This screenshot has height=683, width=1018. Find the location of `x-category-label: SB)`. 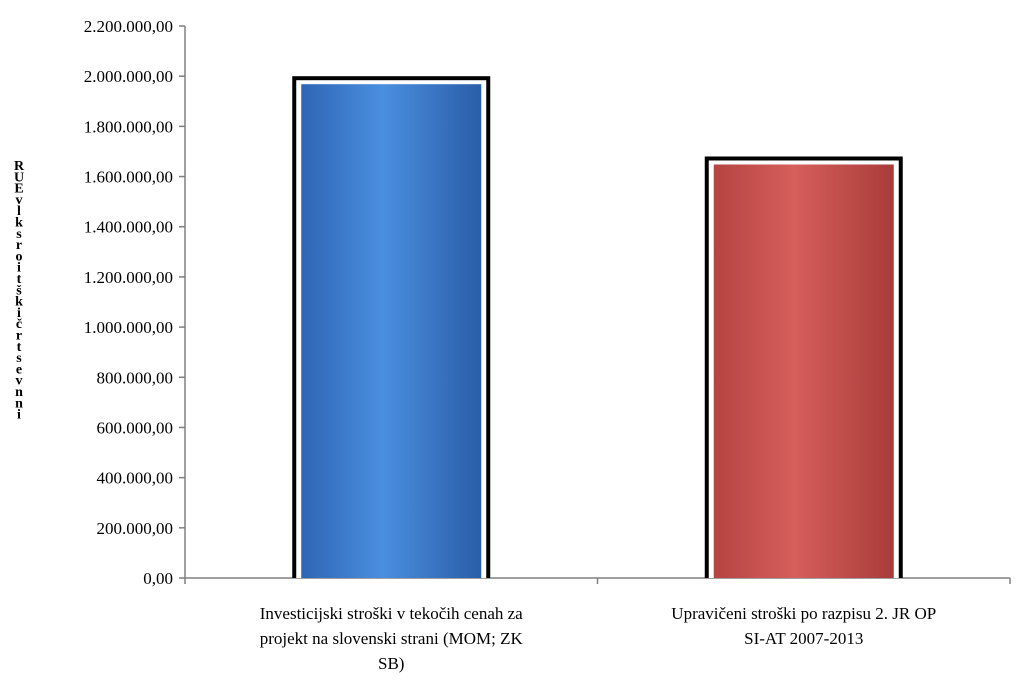

x-category-label: SB) is located at coordinates (391, 663).